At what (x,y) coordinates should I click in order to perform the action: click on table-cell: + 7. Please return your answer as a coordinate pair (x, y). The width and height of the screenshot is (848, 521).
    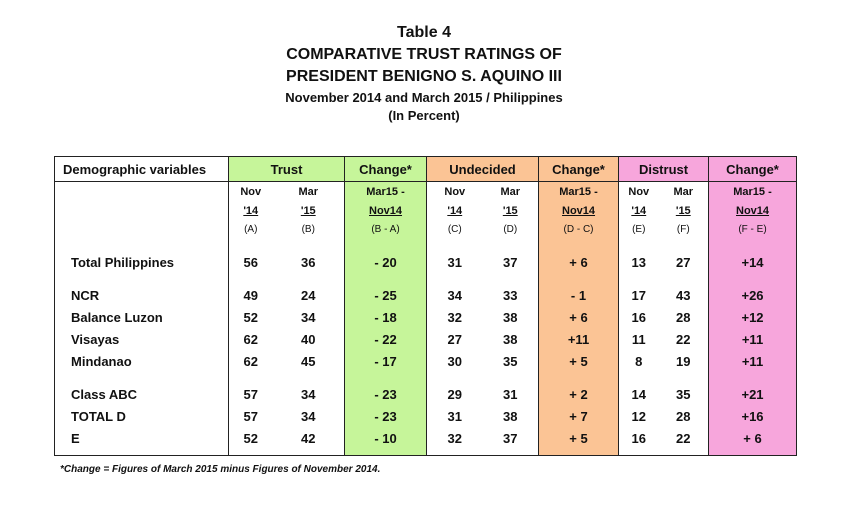
    Looking at the image, I should click on (579, 416).